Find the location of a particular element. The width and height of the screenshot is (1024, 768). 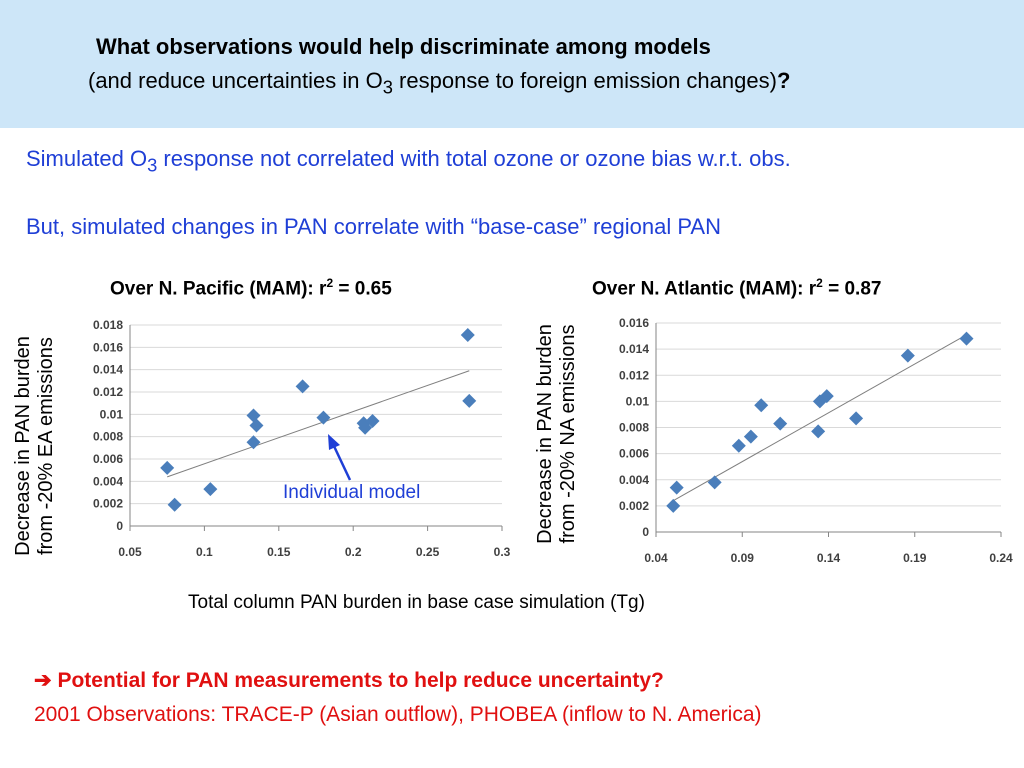

atlantic-xtick-label: 0.19 is located at coordinates (915, 558).